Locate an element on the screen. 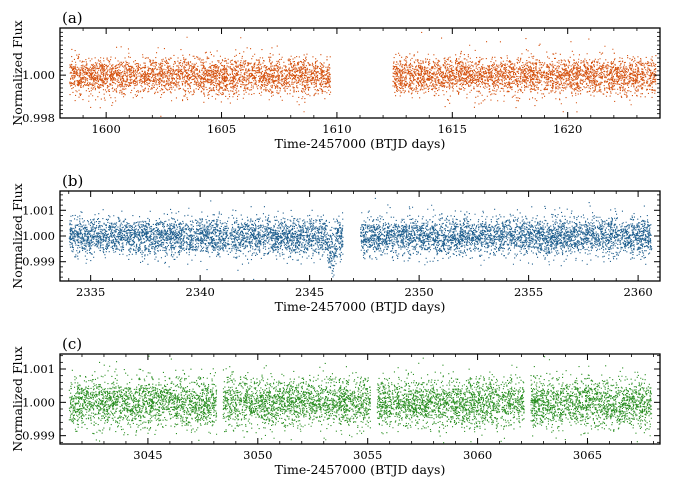 This screenshot has height=485, width=683. x-tick-label: 3045 is located at coordinates (147, 455).